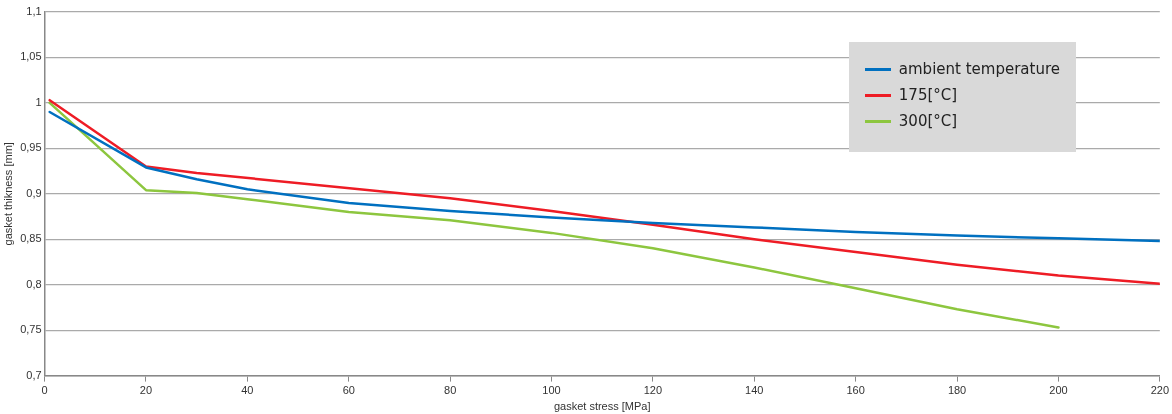 This screenshot has height=414, width=1172. Describe the element at coordinates (31, 329) in the screenshot. I see `y-tick-label: 0,75` at that location.